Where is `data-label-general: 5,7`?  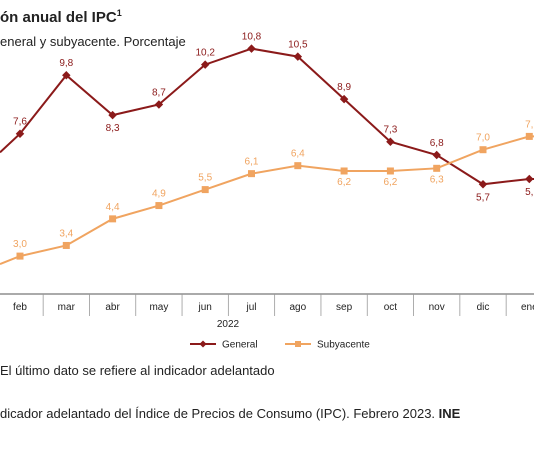 data-label-general: 5,7 is located at coordinates (483, 197).